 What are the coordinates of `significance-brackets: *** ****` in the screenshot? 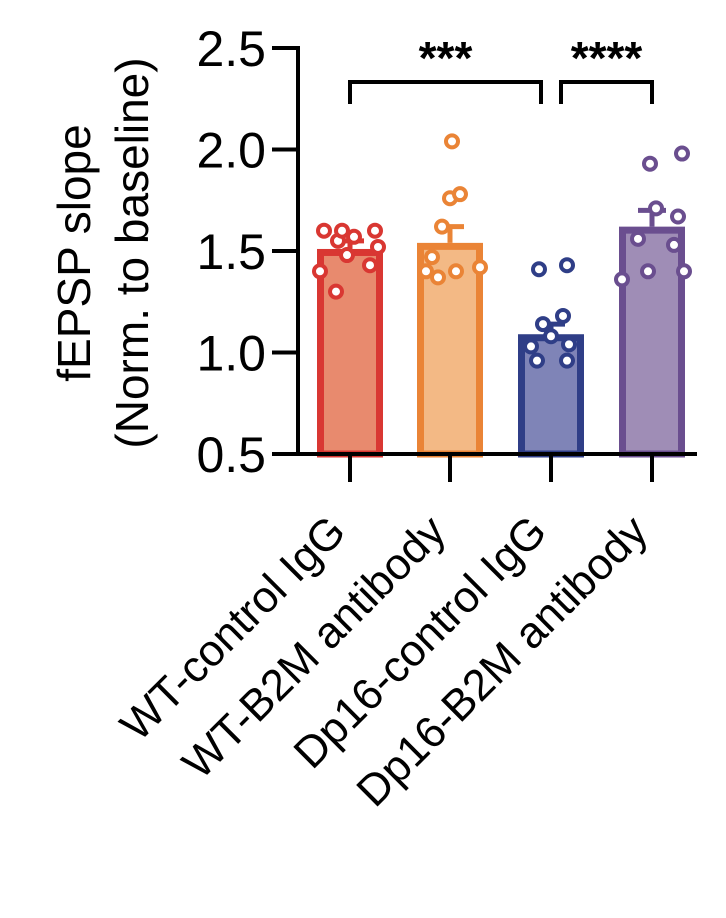 It's located at (501, 68).